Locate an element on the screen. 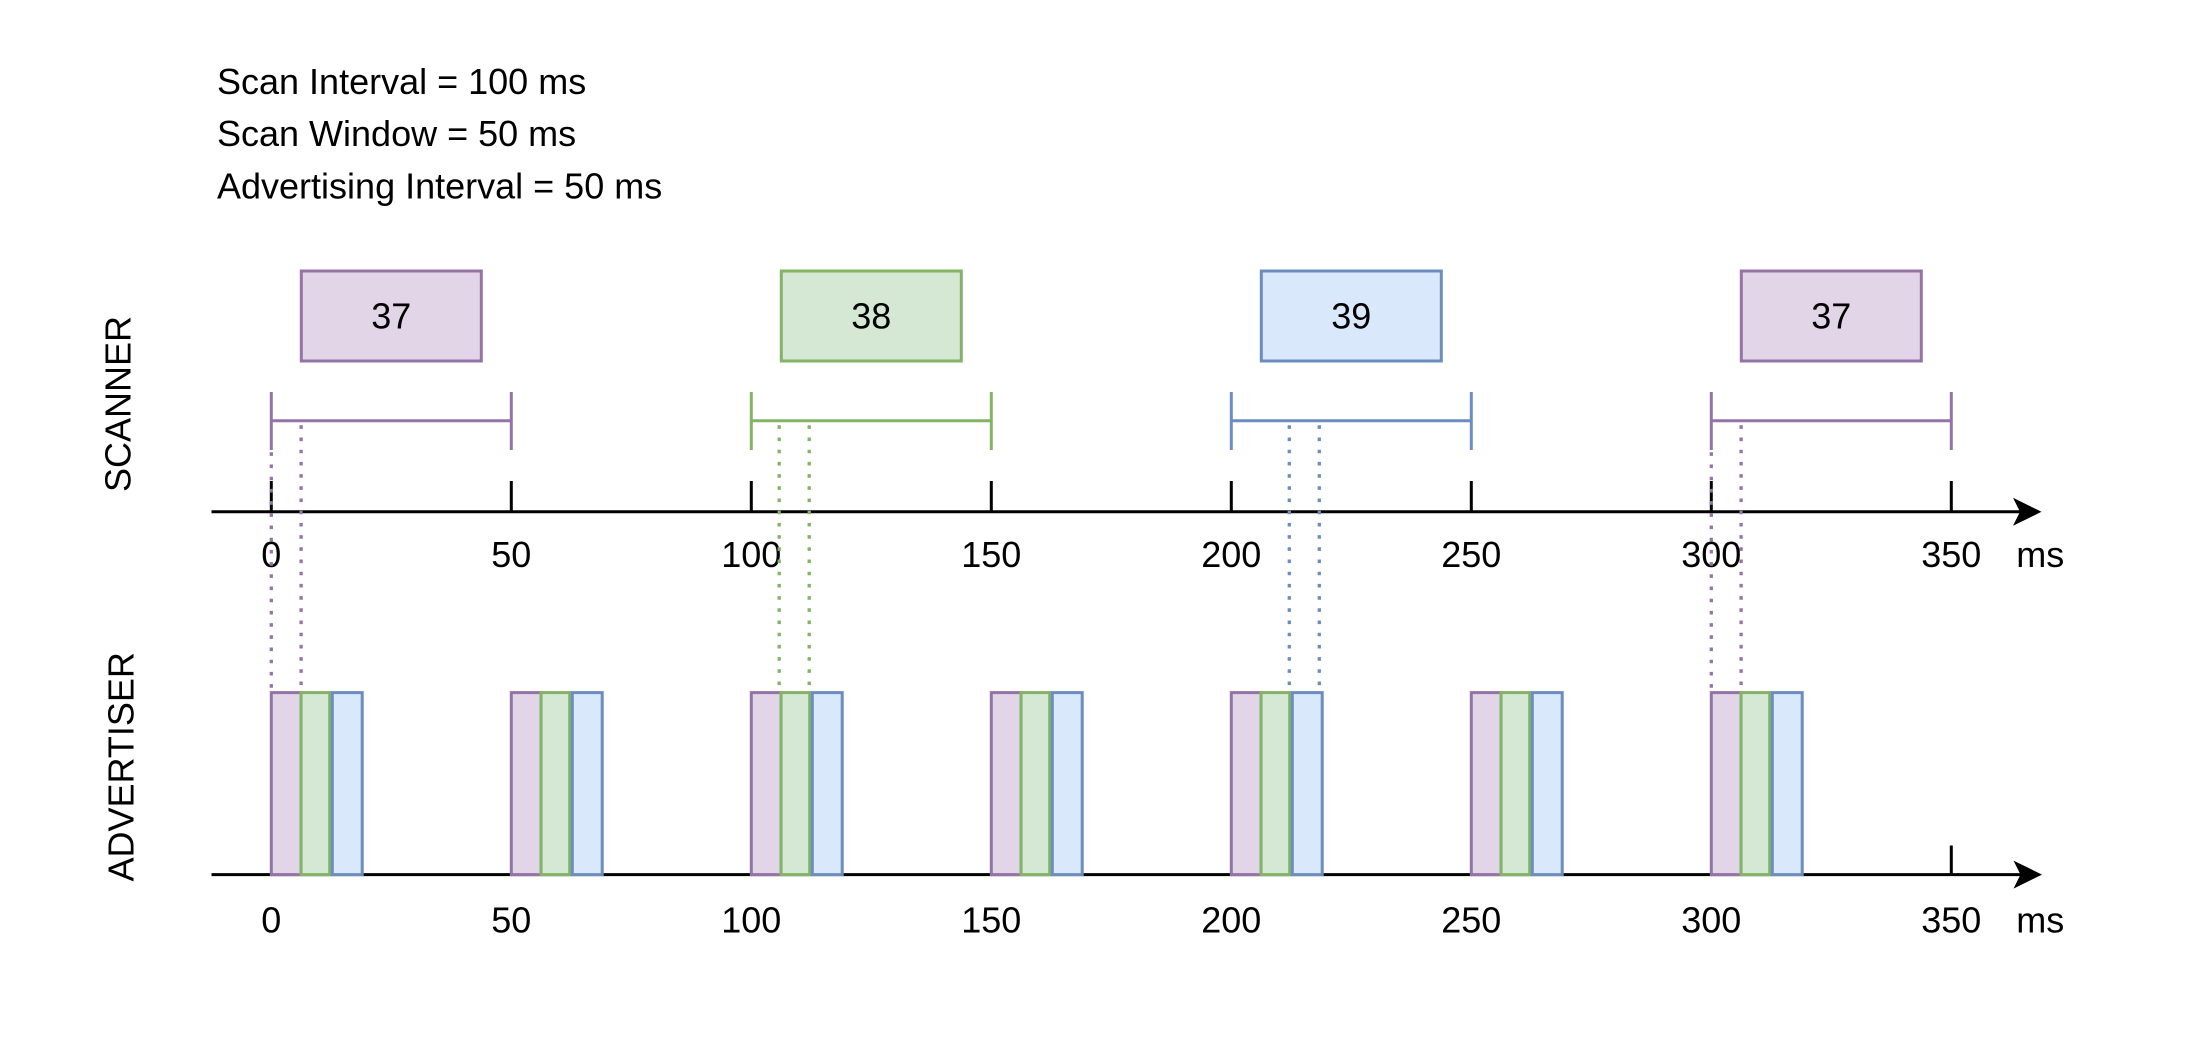 Image resolution: width=2190 pixels, height=1050 pixels. svg-text: Scan Window = 50 ms is located at coordinates (396, 133).